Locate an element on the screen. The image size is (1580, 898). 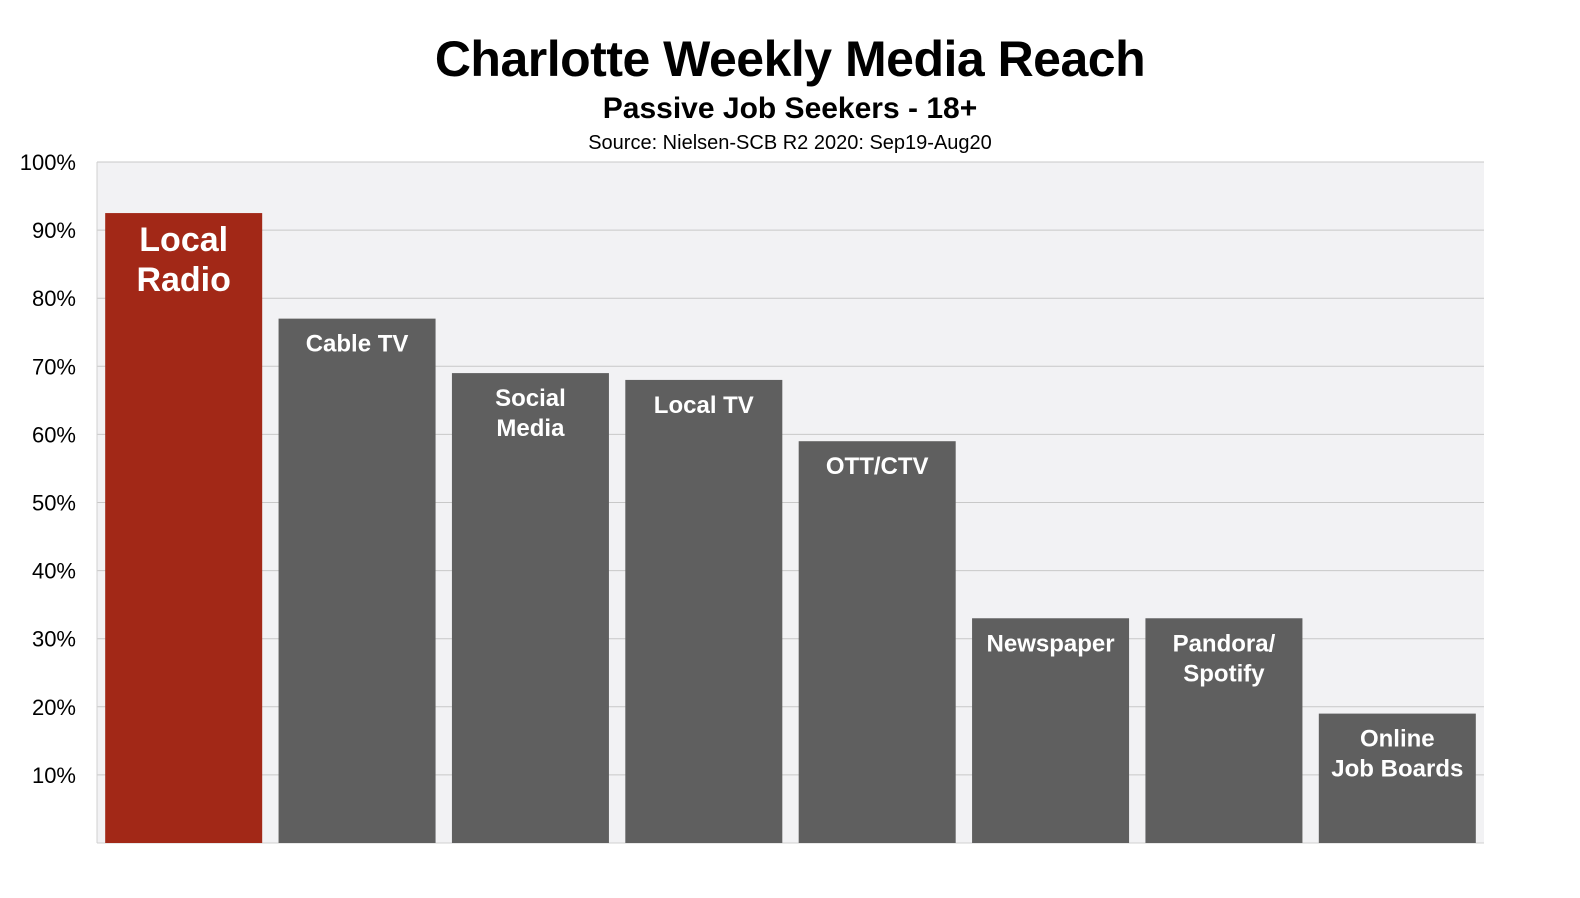
y-tick-label: 80% is located at coordinates (54, 298).